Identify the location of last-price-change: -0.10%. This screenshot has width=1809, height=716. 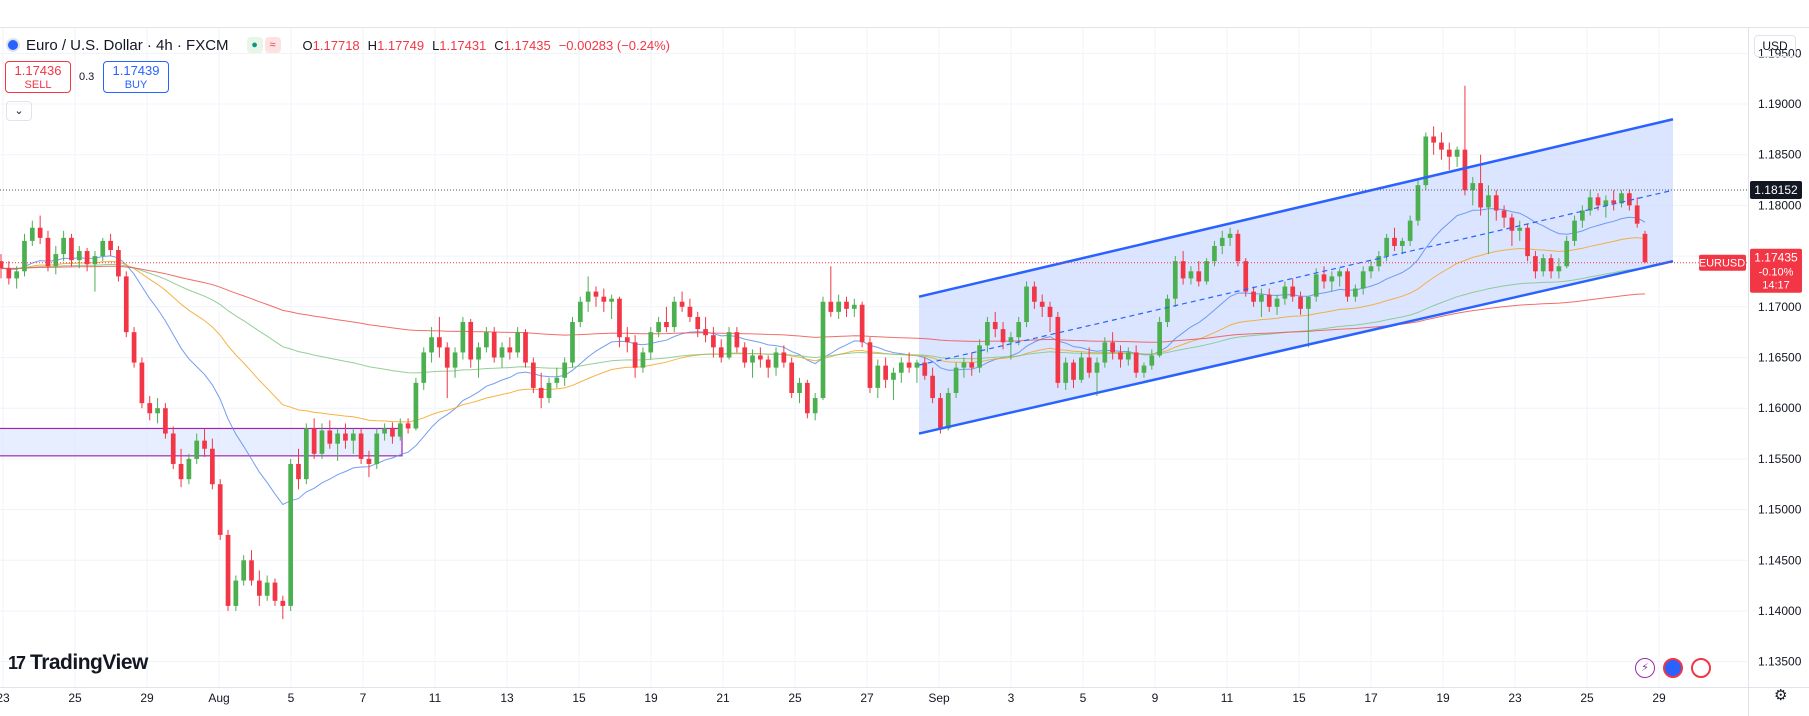
(1776, 273).